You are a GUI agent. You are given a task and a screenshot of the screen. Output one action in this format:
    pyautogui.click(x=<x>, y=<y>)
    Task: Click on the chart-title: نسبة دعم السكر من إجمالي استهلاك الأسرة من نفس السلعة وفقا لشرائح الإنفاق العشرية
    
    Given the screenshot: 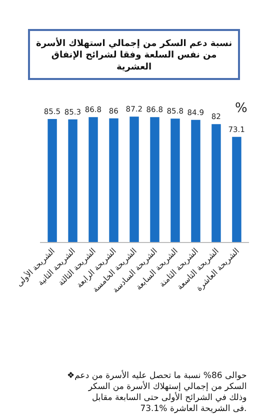 What is the action you would take?
    pyautogui.click(x=134, y=54)
    